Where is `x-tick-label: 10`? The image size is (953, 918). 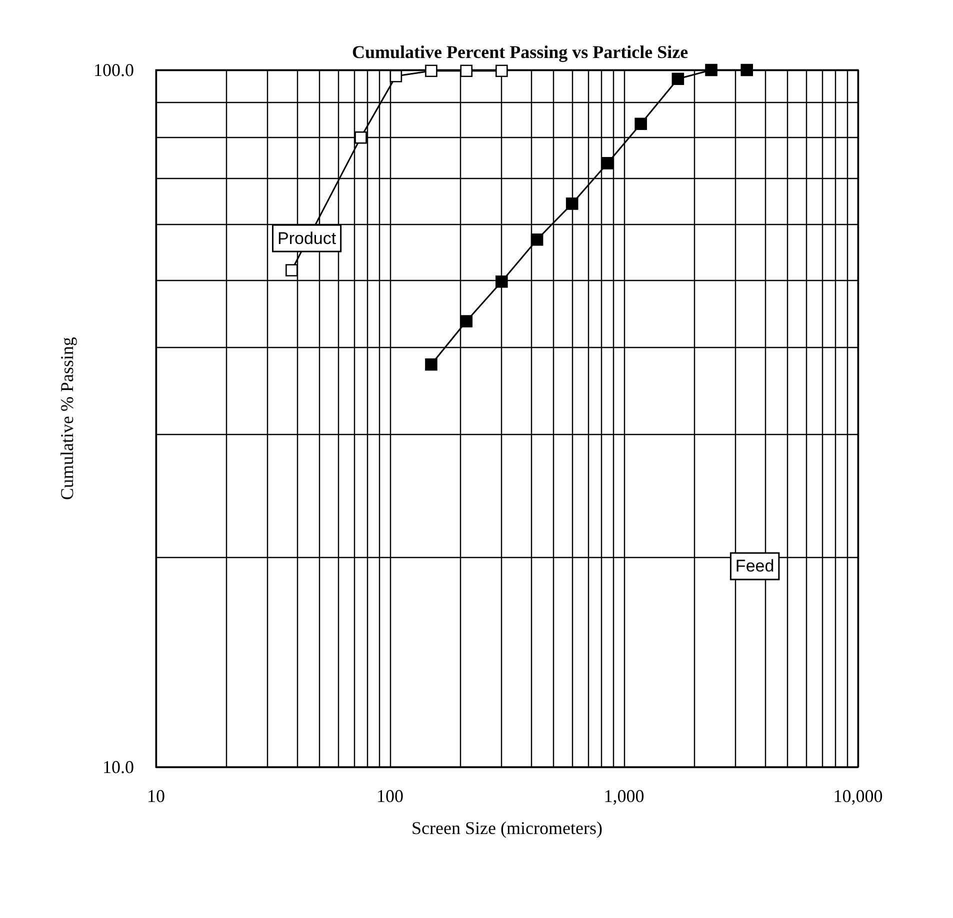 x-tick-label: 10 is located at coordinates (156, 796).